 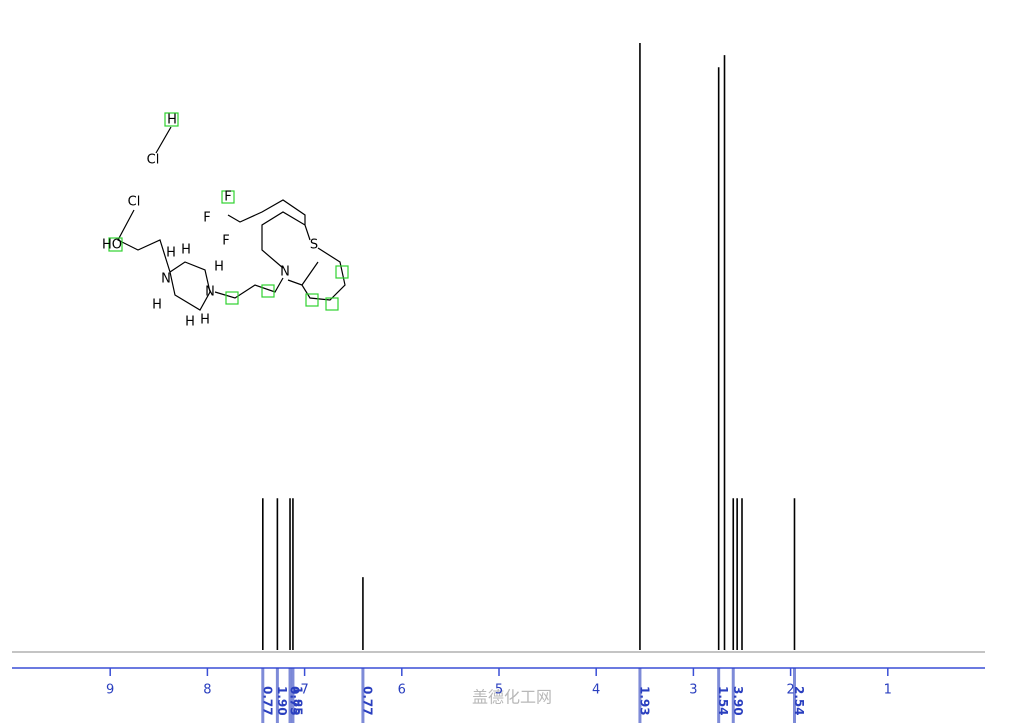 What do you see at coordinates (304, 690) in the screenshot?
I see `x-tick-label: 7` at bounding box center [304, 690].